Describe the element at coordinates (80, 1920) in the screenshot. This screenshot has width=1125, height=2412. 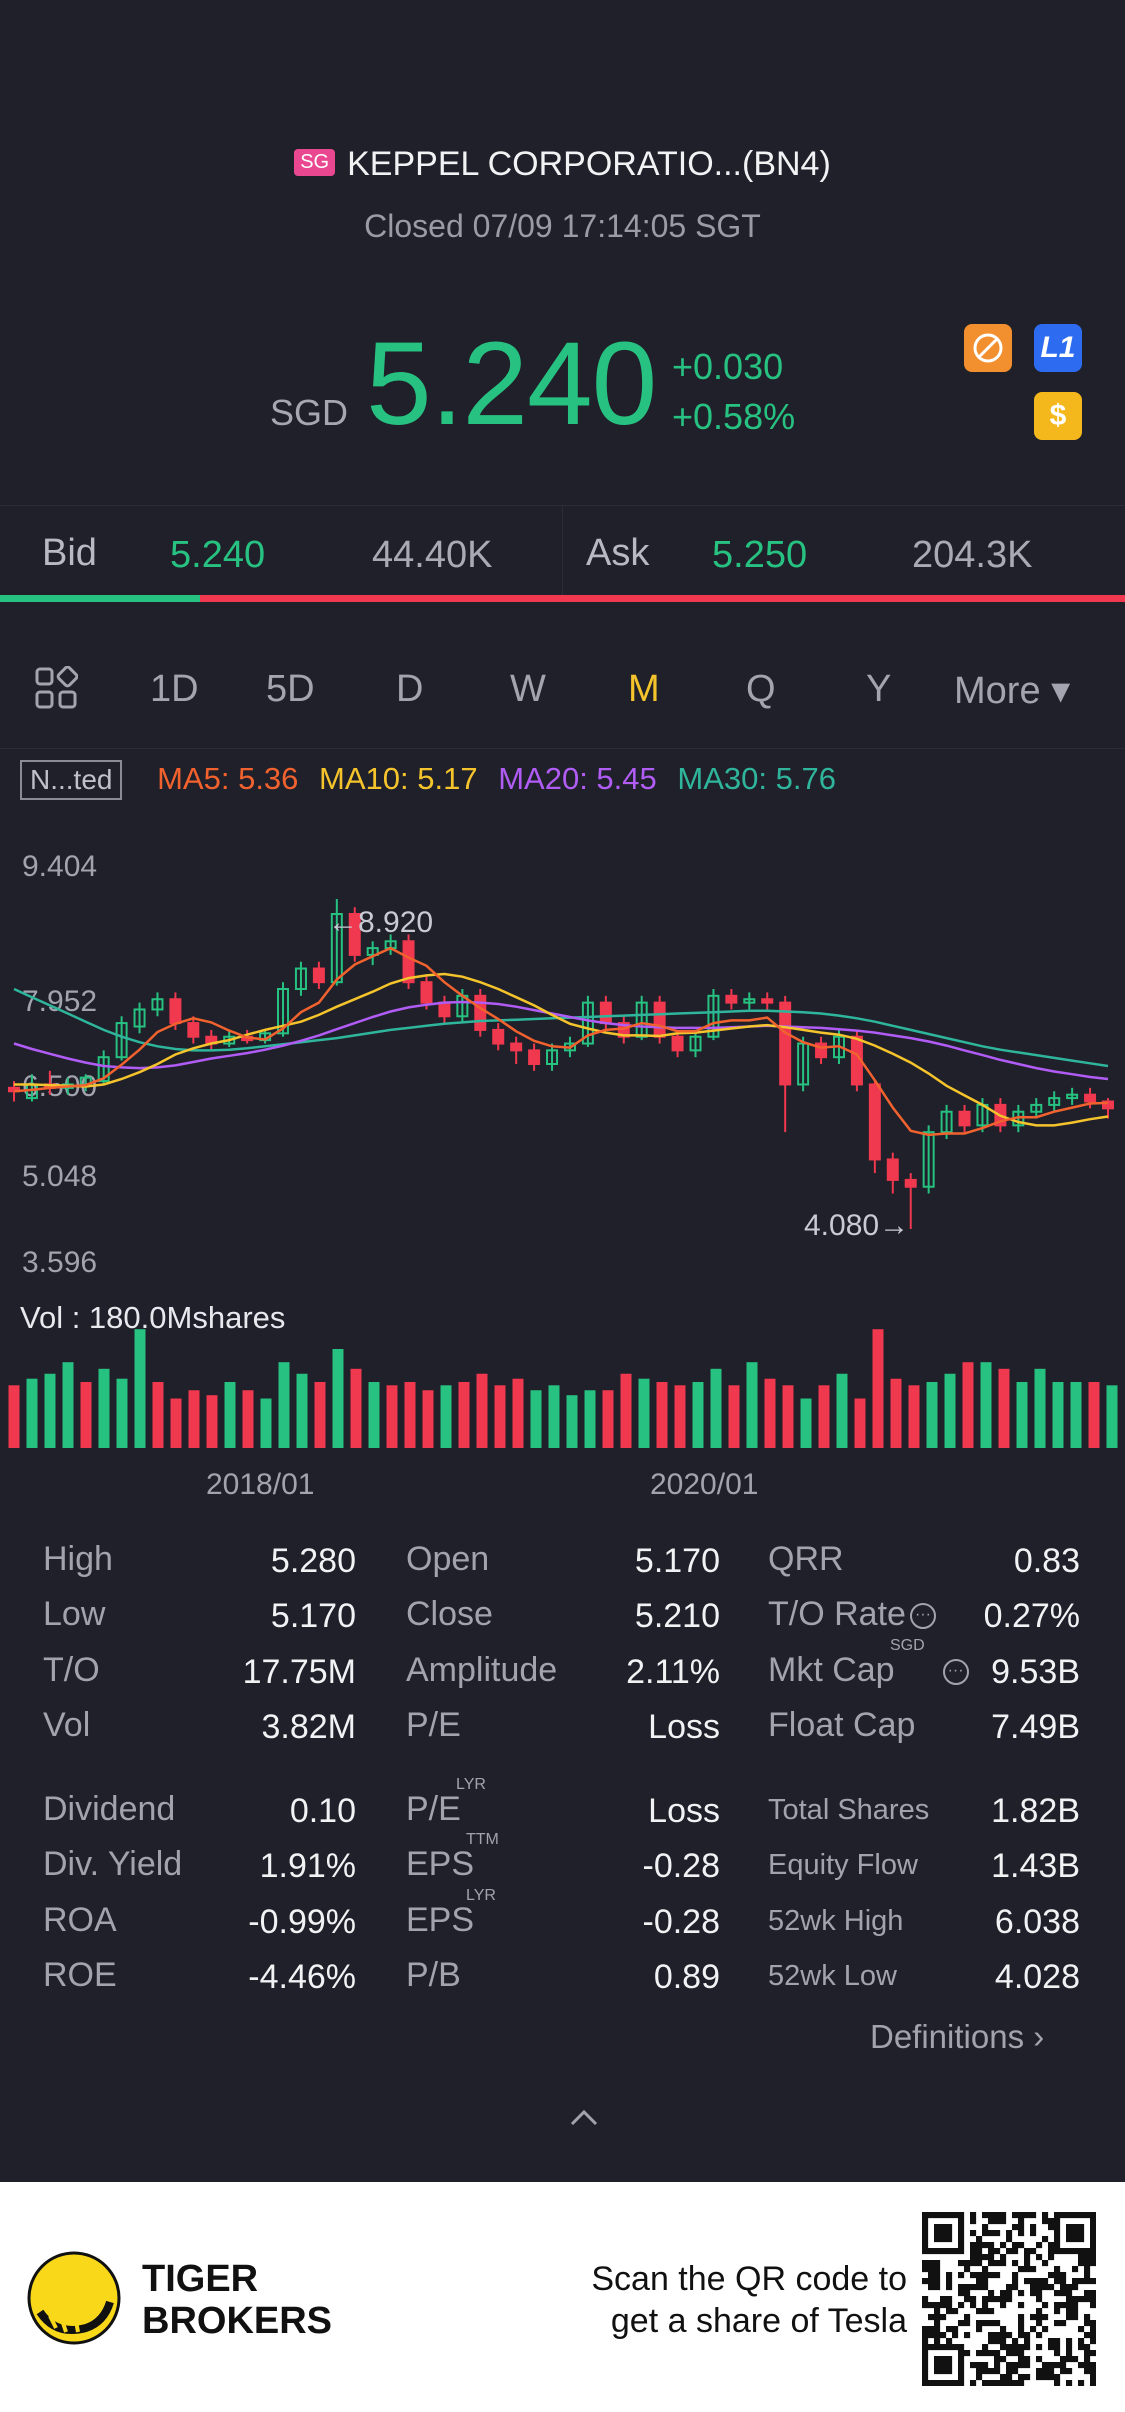
I see `stat-label: ROA` at that location.